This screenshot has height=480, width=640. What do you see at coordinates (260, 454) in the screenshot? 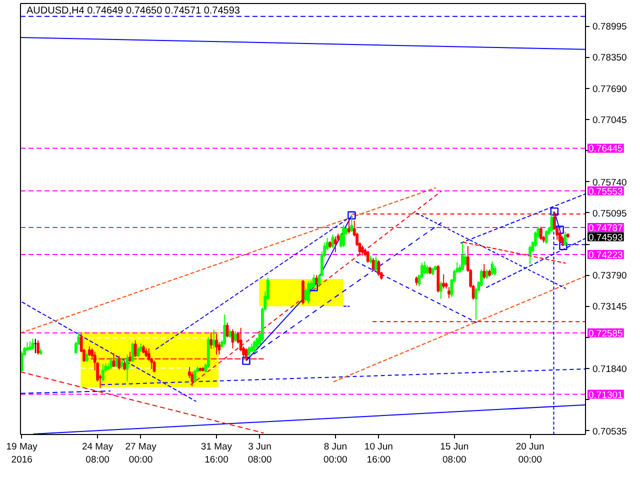
I see `x-tick-label: 3 Jun 08:00` at bounding box center [260, 454].